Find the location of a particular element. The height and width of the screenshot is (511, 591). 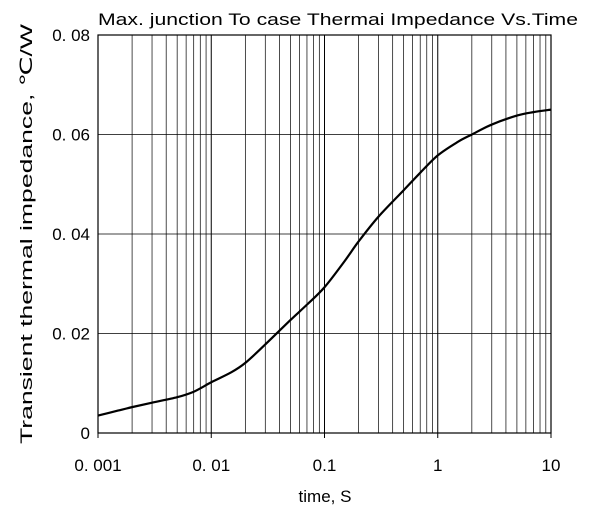

x-tick-labels: 0. 001 0. 01 0.1 1 10 is located at coordinates (317, 454).